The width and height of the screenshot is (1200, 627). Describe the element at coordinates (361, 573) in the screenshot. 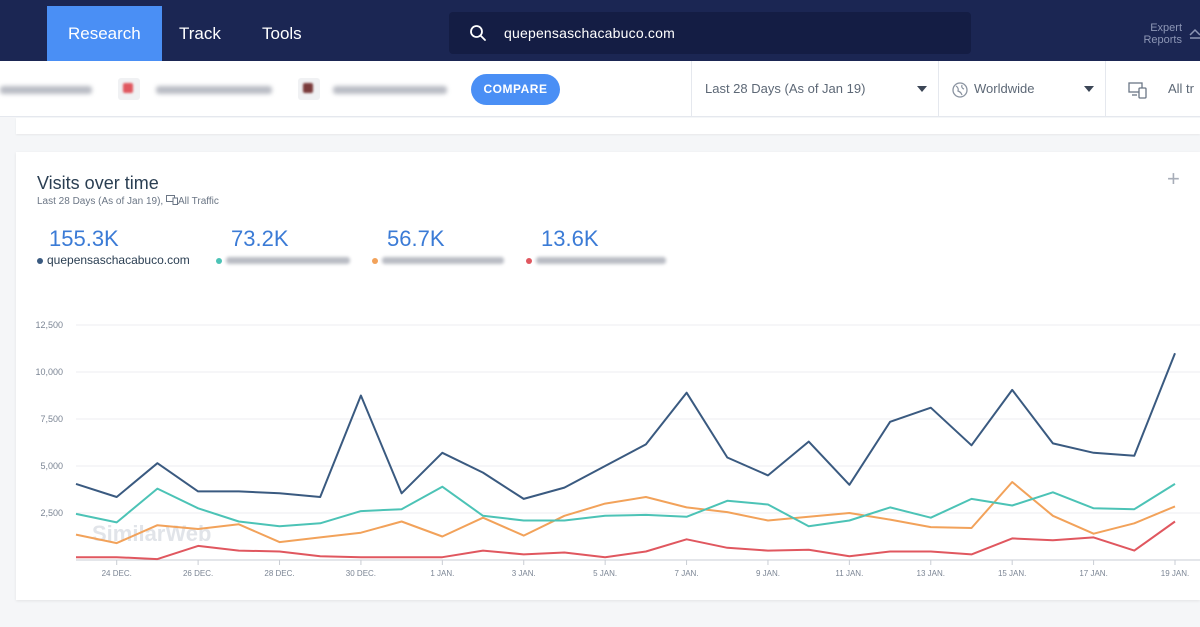

I see `x-tick-label: 30 DEC.` at that location.